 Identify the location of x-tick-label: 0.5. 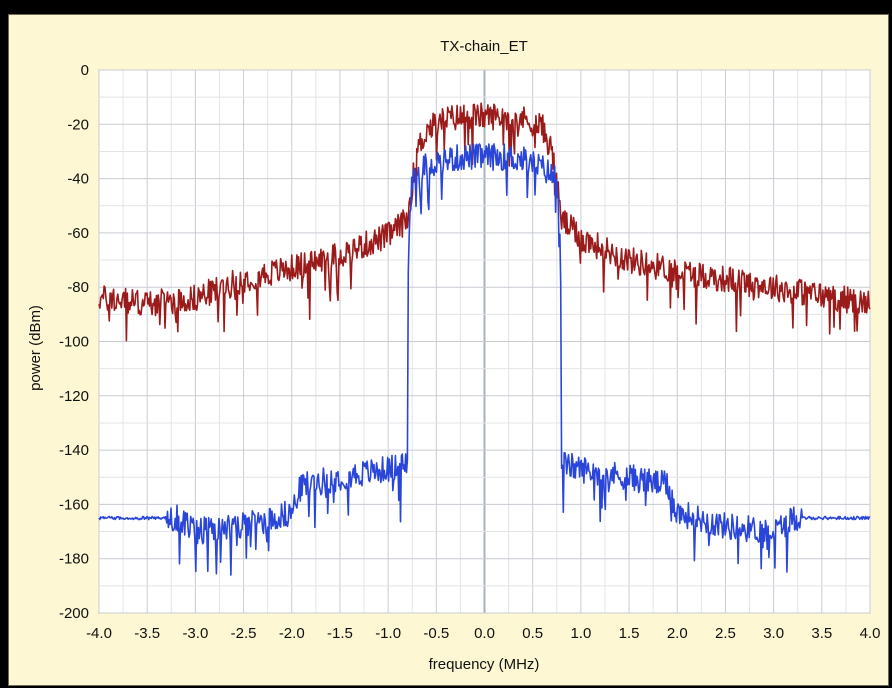
(532, 633).